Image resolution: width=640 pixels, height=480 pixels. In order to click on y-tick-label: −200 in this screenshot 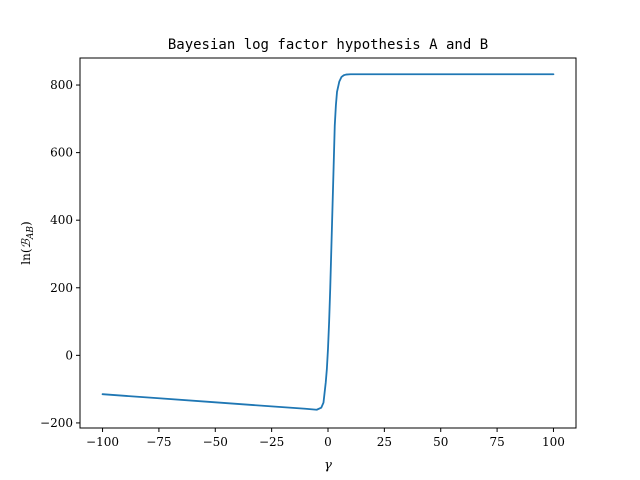, I will do `click(56, 423)`.